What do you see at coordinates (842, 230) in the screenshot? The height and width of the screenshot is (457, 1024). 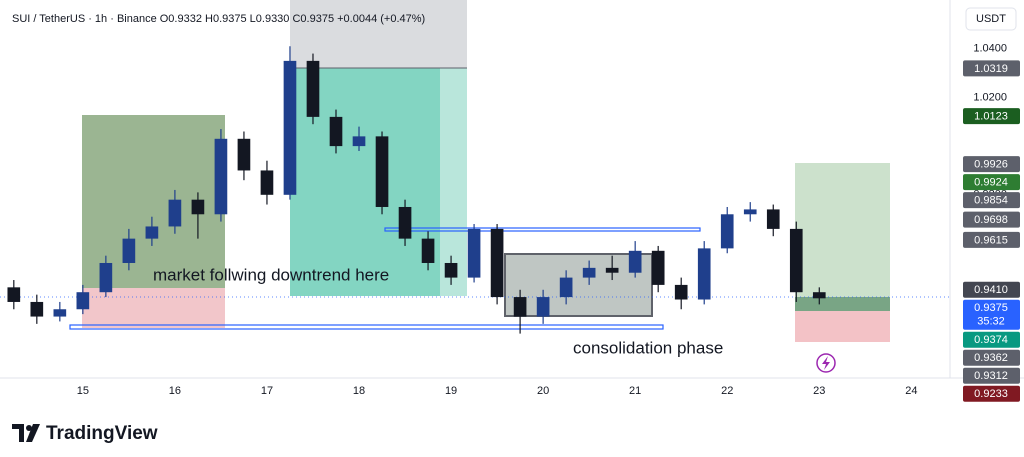 I see `target-zone` at bounding box center [842, 230].